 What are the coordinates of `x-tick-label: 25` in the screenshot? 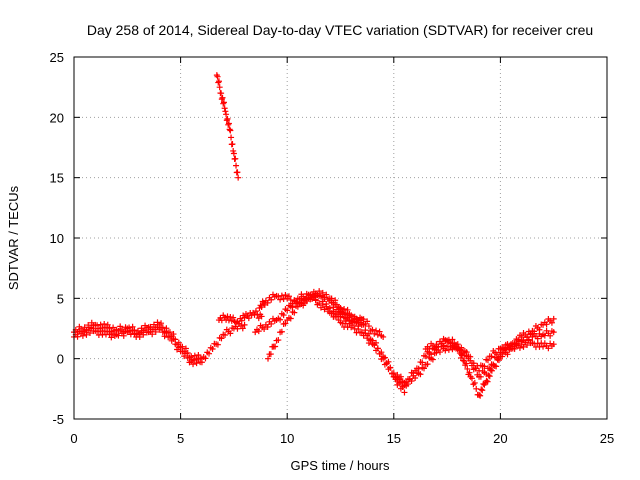 It's located at (607, 438).